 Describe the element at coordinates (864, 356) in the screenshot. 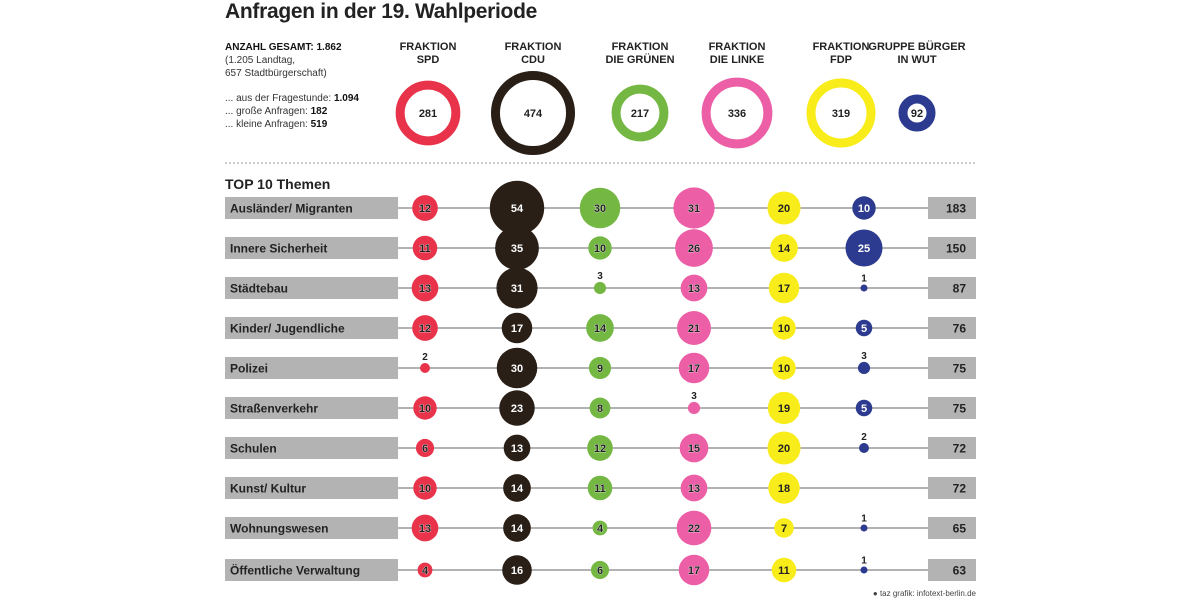

I see `topic-bubble-label: 3` at that location.